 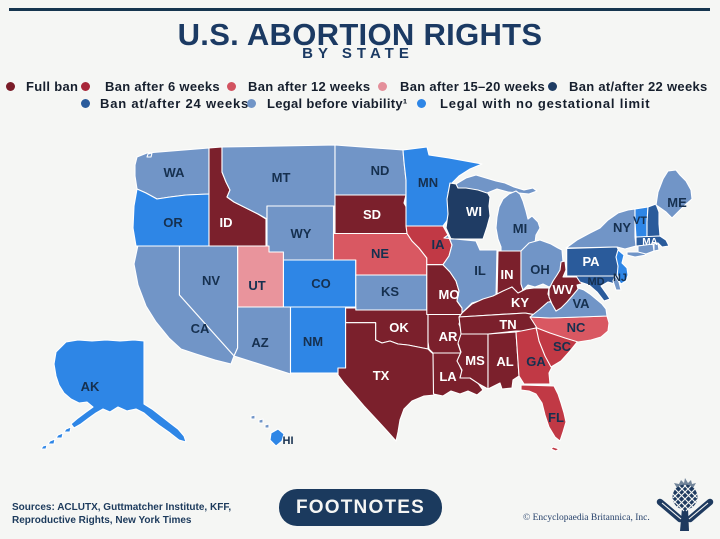 What do you see at coordinates (650, 242) in the screenshot?
I see `svg-text: MA` at bounding box center [650, 242].